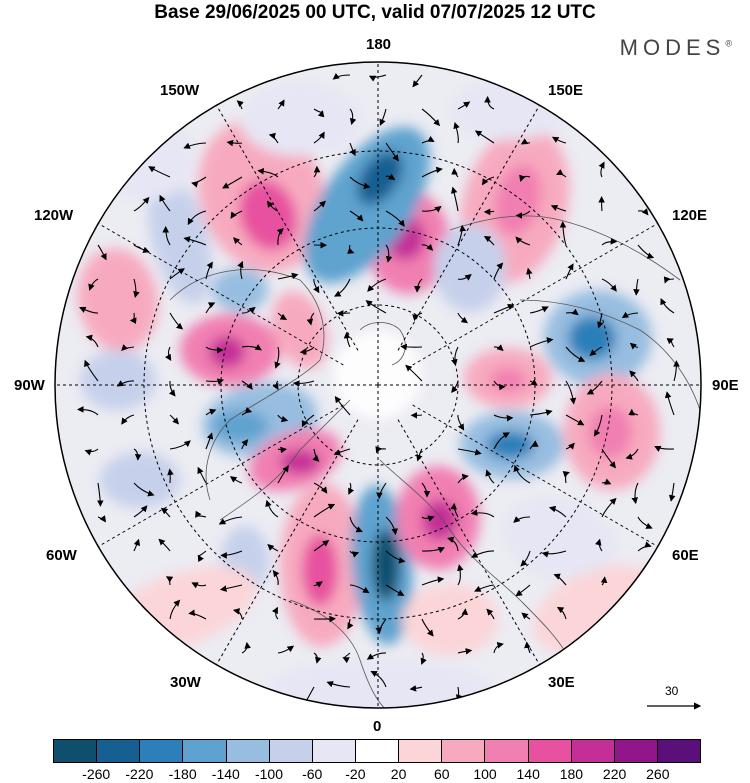 This screenshot has width=750, height=783. I want to click on colorbar-tick-label: 180, so click(571, 774).